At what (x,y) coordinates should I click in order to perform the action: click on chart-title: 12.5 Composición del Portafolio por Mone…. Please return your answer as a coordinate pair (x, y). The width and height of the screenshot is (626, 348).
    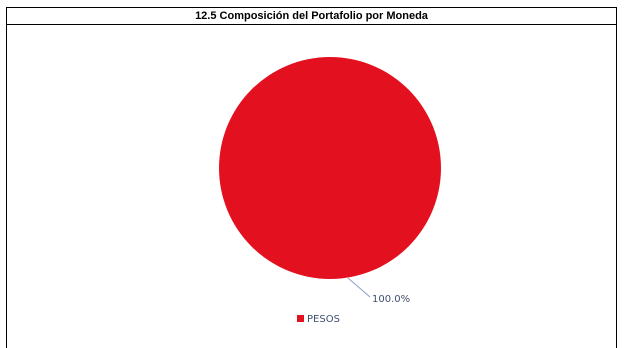
    Looking at the image, I should click on (311, 16).